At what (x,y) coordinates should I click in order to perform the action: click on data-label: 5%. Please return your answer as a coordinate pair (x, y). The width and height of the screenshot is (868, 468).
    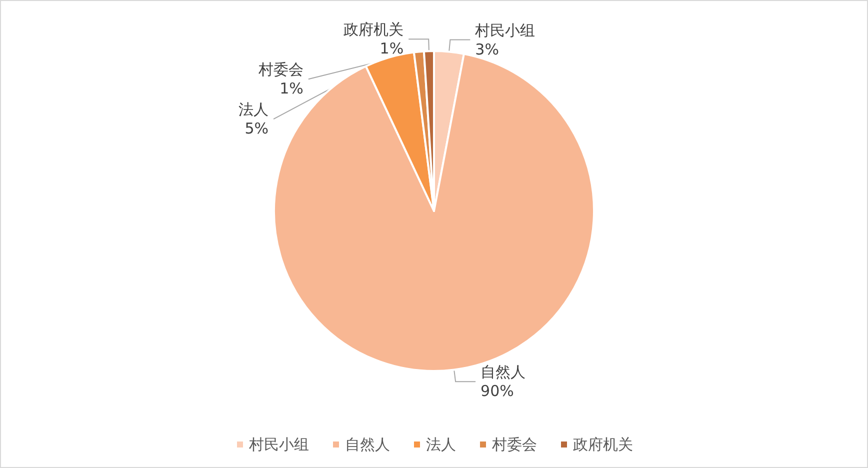
    Looking at the image, I should click on (256, 129).